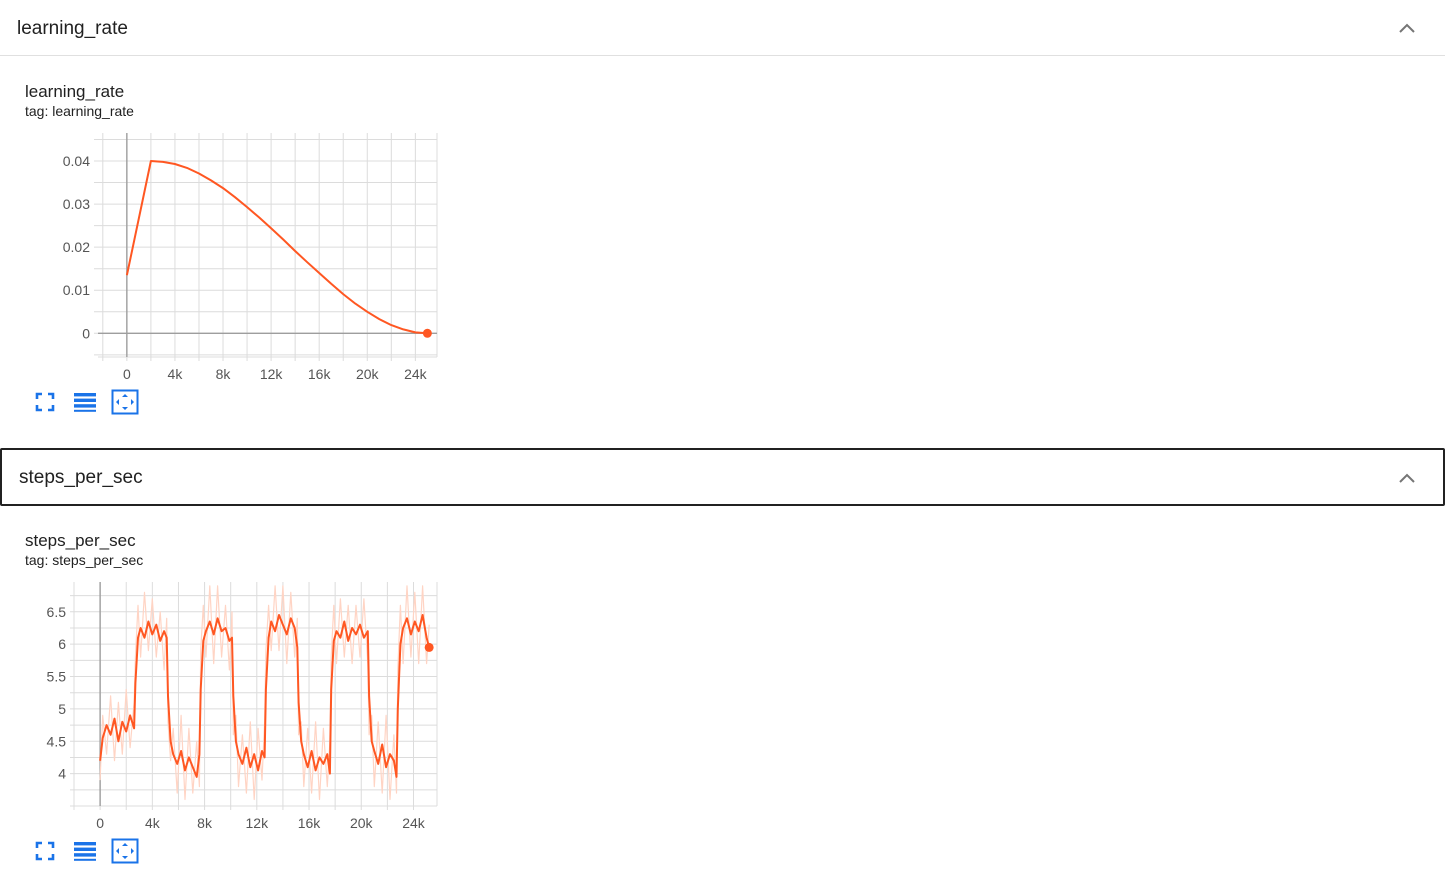 Image resolution: width=1445 pixels, height=869 pixels. Describe the element at coordinates (84, 560) in the screenshot. I see `card-tag: tag: steps_per_sec` at that location.